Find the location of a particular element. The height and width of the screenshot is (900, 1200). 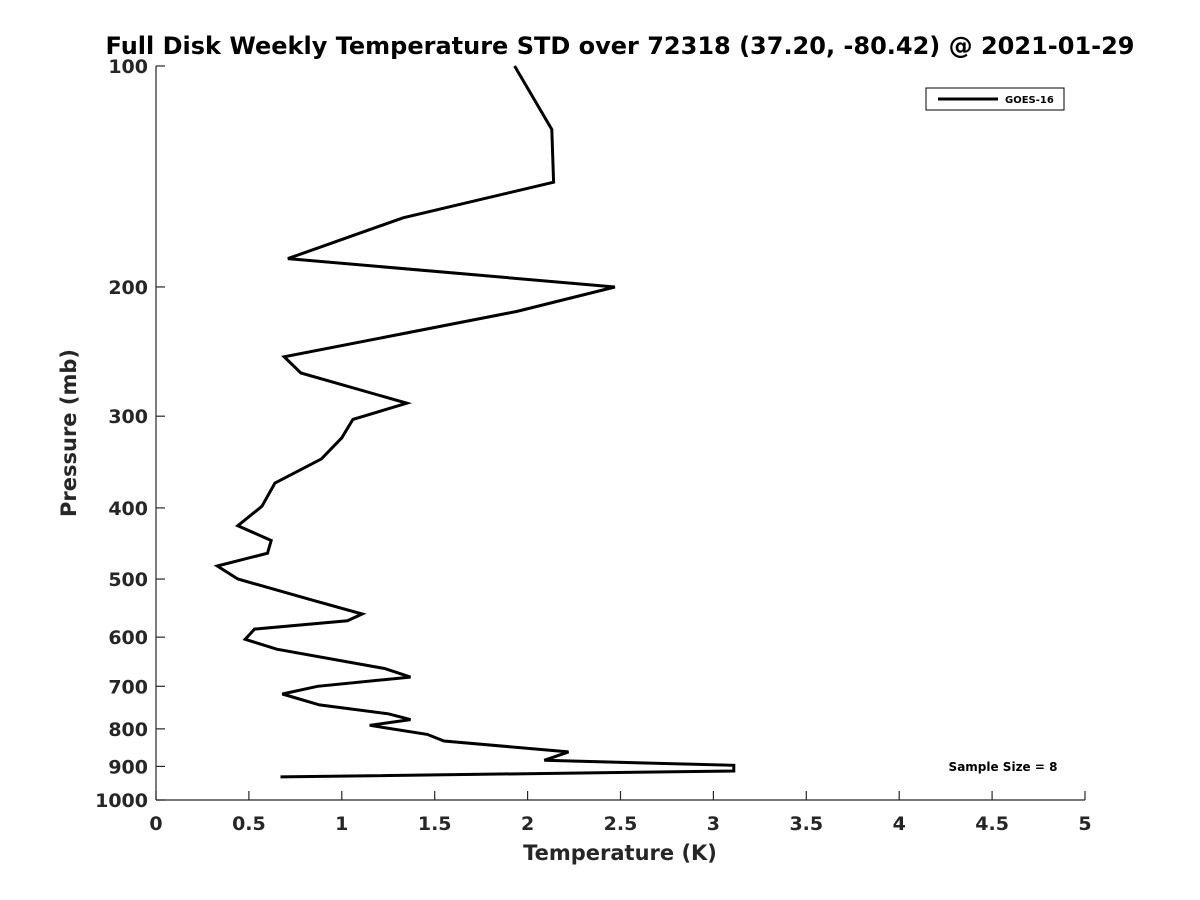

y-tick-label: 600 is located at coordinates (128, 638).